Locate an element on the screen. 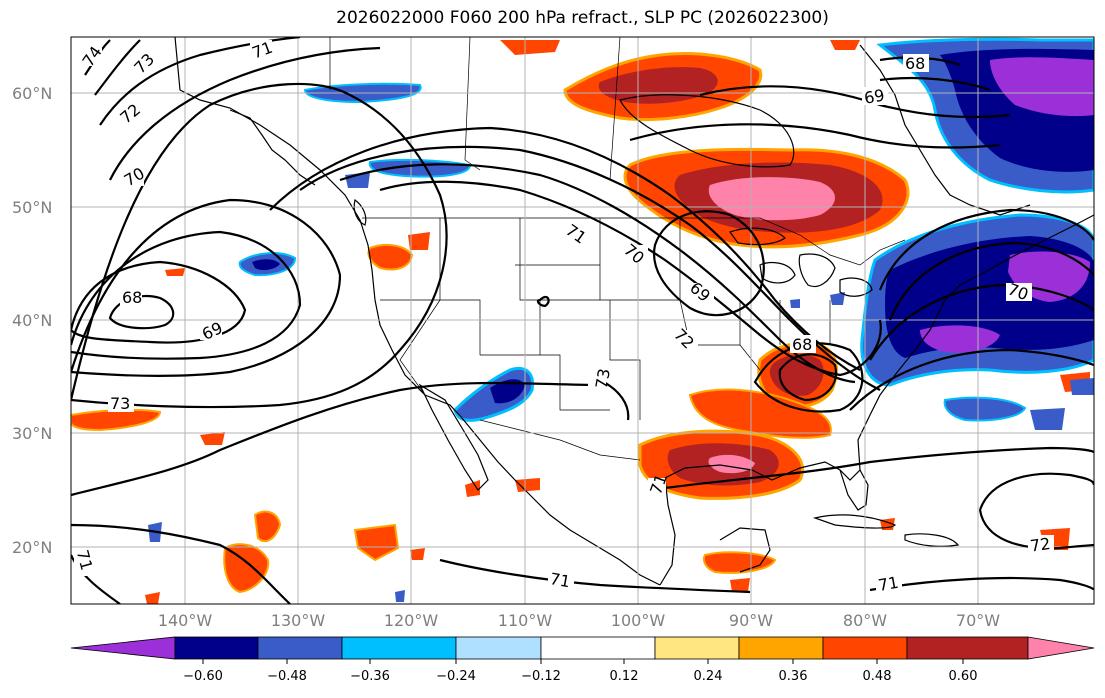  lat-label: 60°N is located at coordinates (32, 93).